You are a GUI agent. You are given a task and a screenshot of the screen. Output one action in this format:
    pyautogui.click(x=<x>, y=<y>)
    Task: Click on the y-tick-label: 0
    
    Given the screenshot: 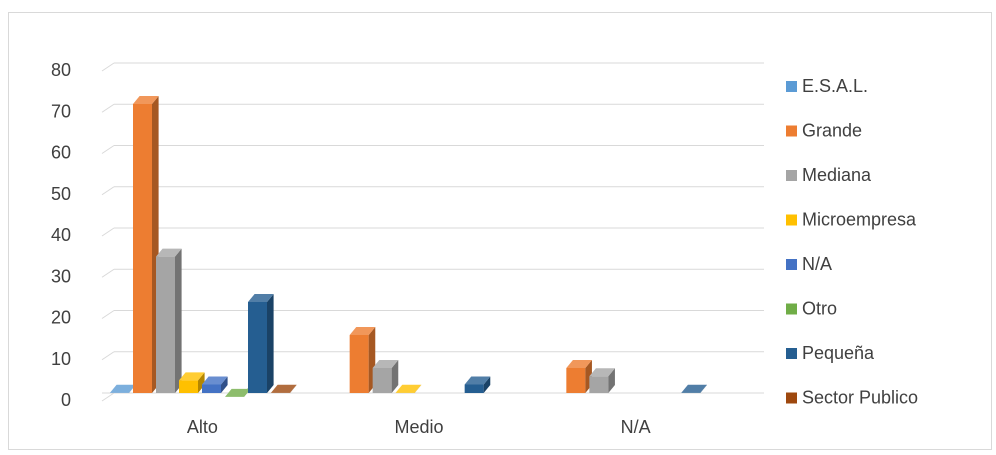 What is the action you would take?
    pyautogui.click(x=66, y=400)
    